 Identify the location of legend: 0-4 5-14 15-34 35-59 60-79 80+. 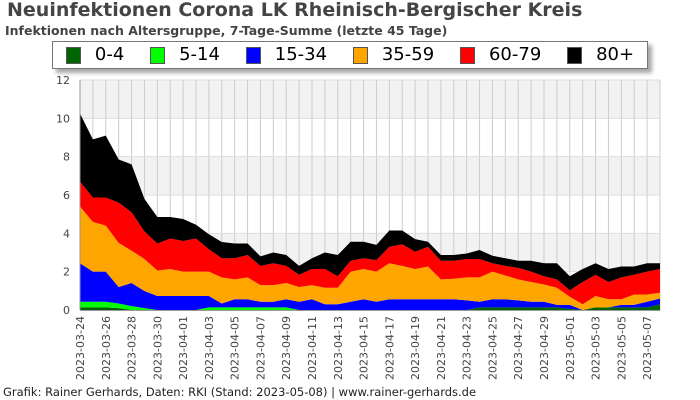
(350, 55).